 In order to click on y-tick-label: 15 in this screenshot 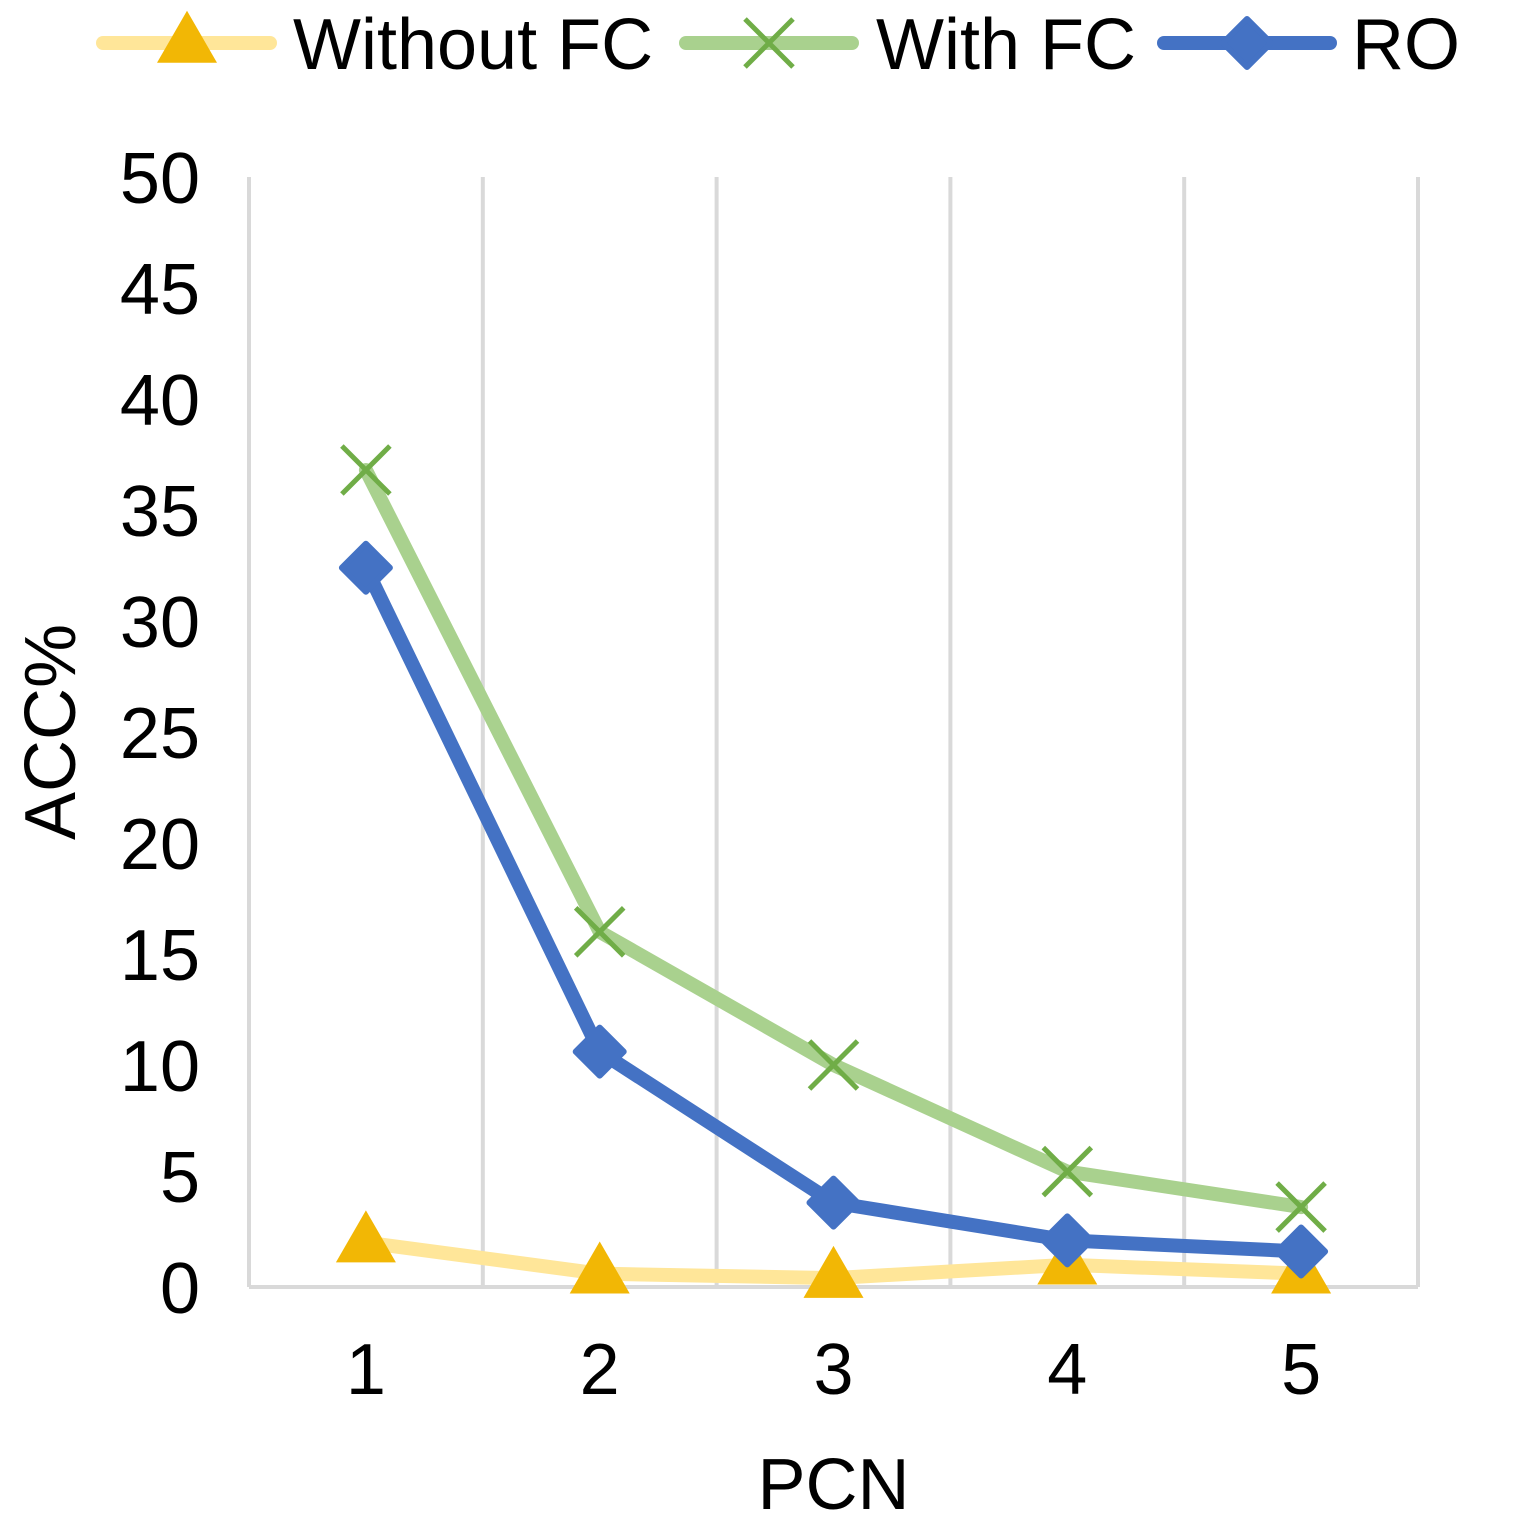, I will do `click(160, 956)`.